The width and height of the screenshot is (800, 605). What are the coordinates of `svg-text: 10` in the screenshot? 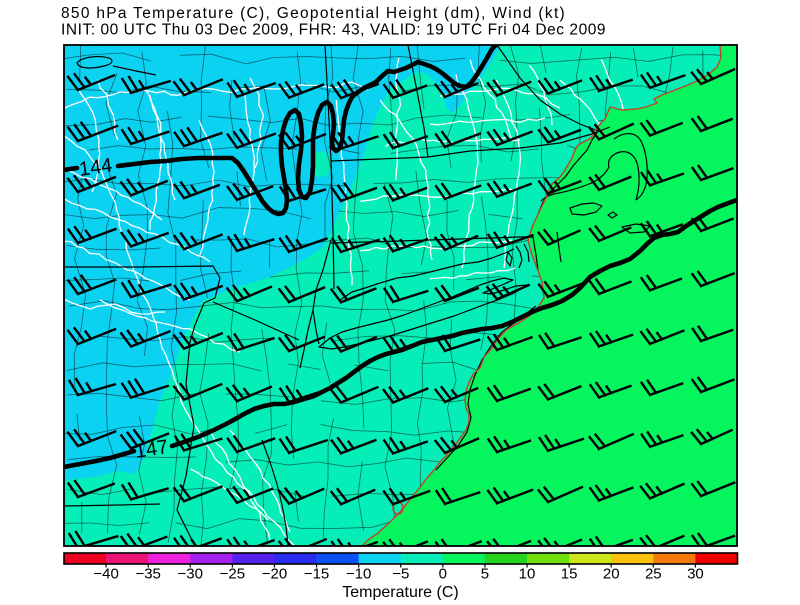 It's located at (527, 574).